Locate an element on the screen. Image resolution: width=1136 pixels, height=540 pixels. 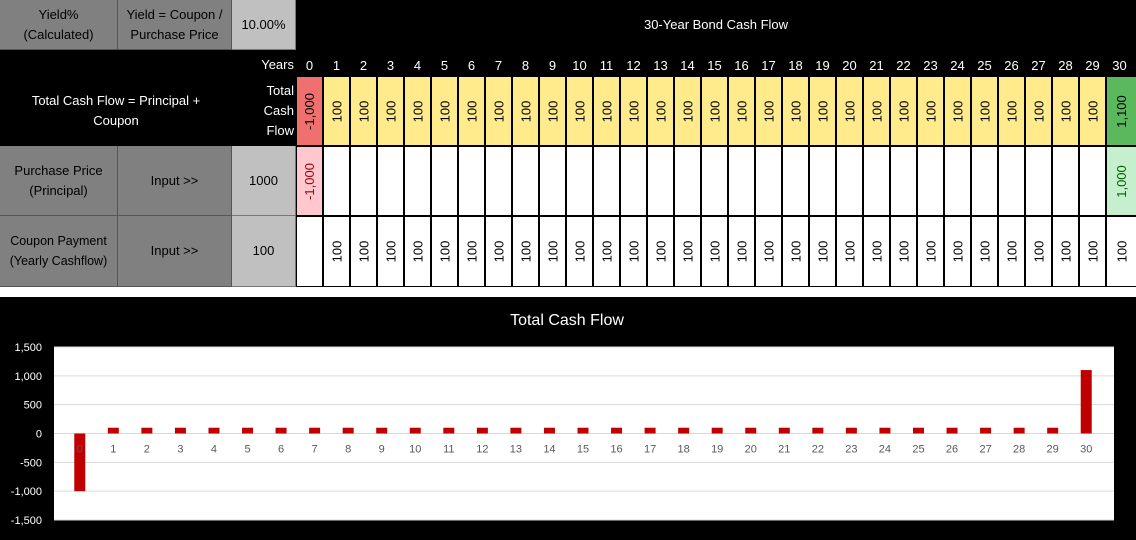
coupon-cell-17: 100 is located at coordinates (768, 251).